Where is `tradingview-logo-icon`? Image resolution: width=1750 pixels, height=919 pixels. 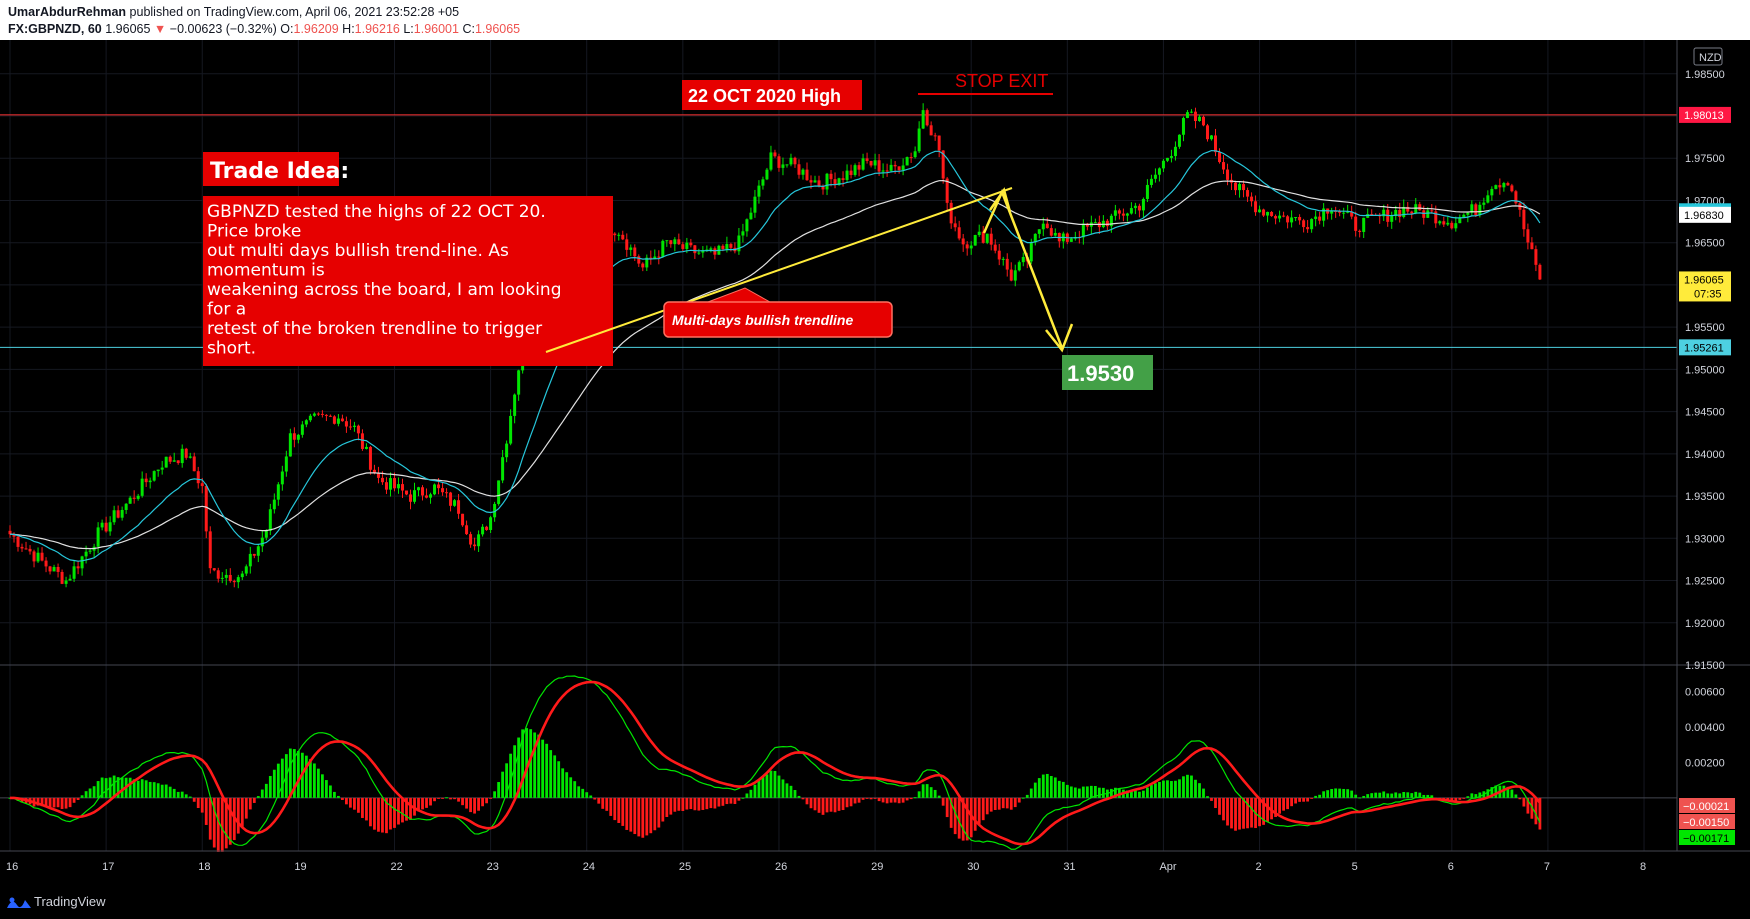
tradingview-logo-icon is located at coordinates (19, 903).